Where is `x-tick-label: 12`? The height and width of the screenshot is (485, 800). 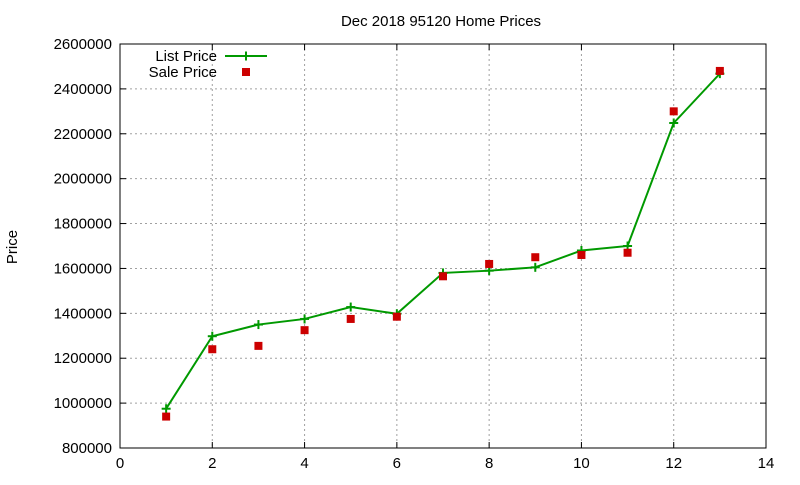
x-tick-label: 12 is located at coordinates (673, 463).